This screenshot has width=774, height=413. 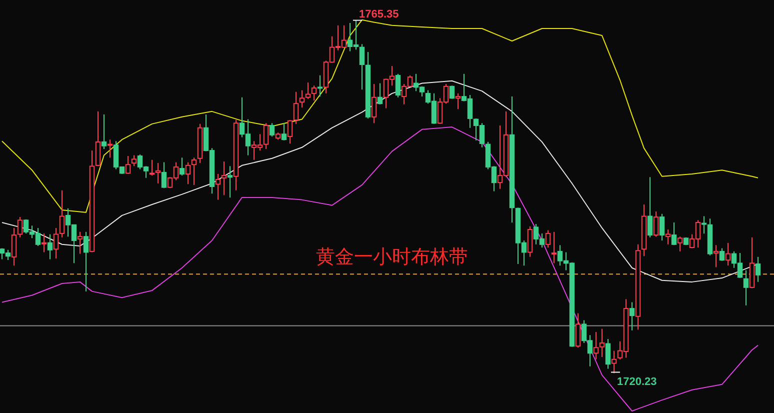 I want to click on annotation: 1765.35, so click(x=379, y=14).